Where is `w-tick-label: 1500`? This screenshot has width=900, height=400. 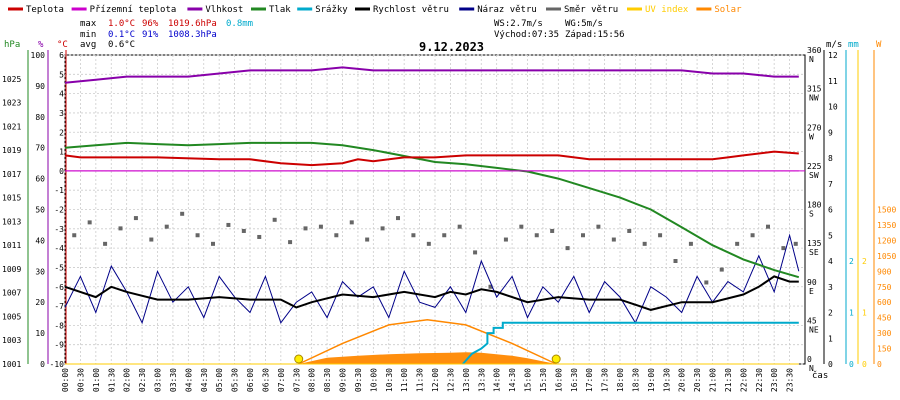 w-tick-label: 1500 is located at coordinates (886, 210).